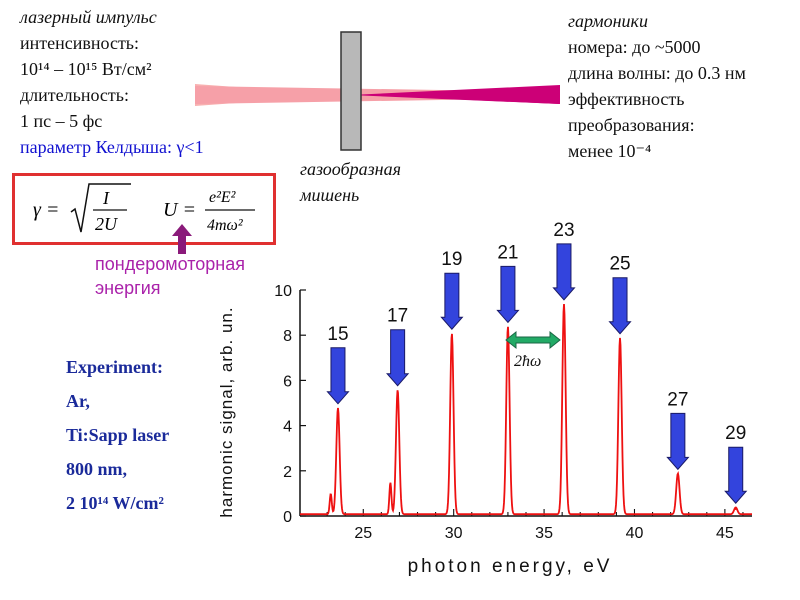 The height and width of the screenshot is (600, 800). I want to click on experiment-line2: Ar,, so click(78, 401).